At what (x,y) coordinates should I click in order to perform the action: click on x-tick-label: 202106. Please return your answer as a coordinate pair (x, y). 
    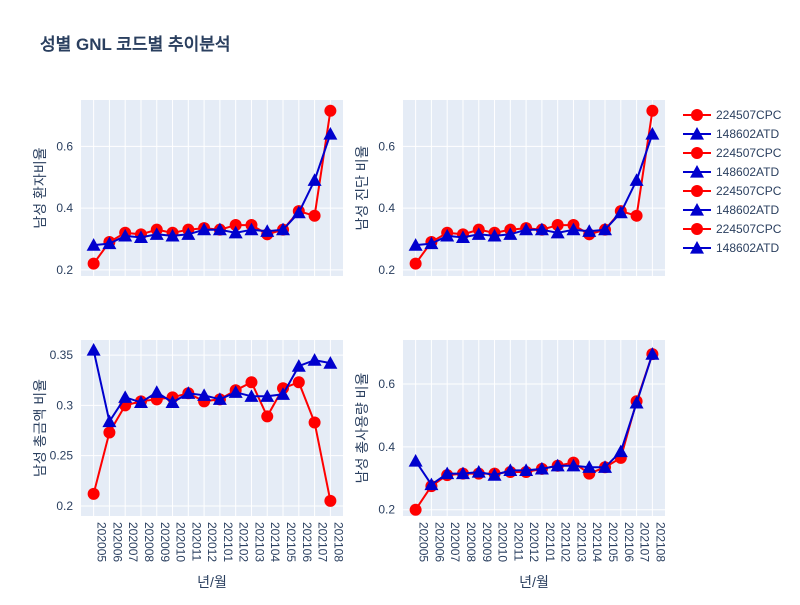
    Looking at the image, I should click on (629, 542).